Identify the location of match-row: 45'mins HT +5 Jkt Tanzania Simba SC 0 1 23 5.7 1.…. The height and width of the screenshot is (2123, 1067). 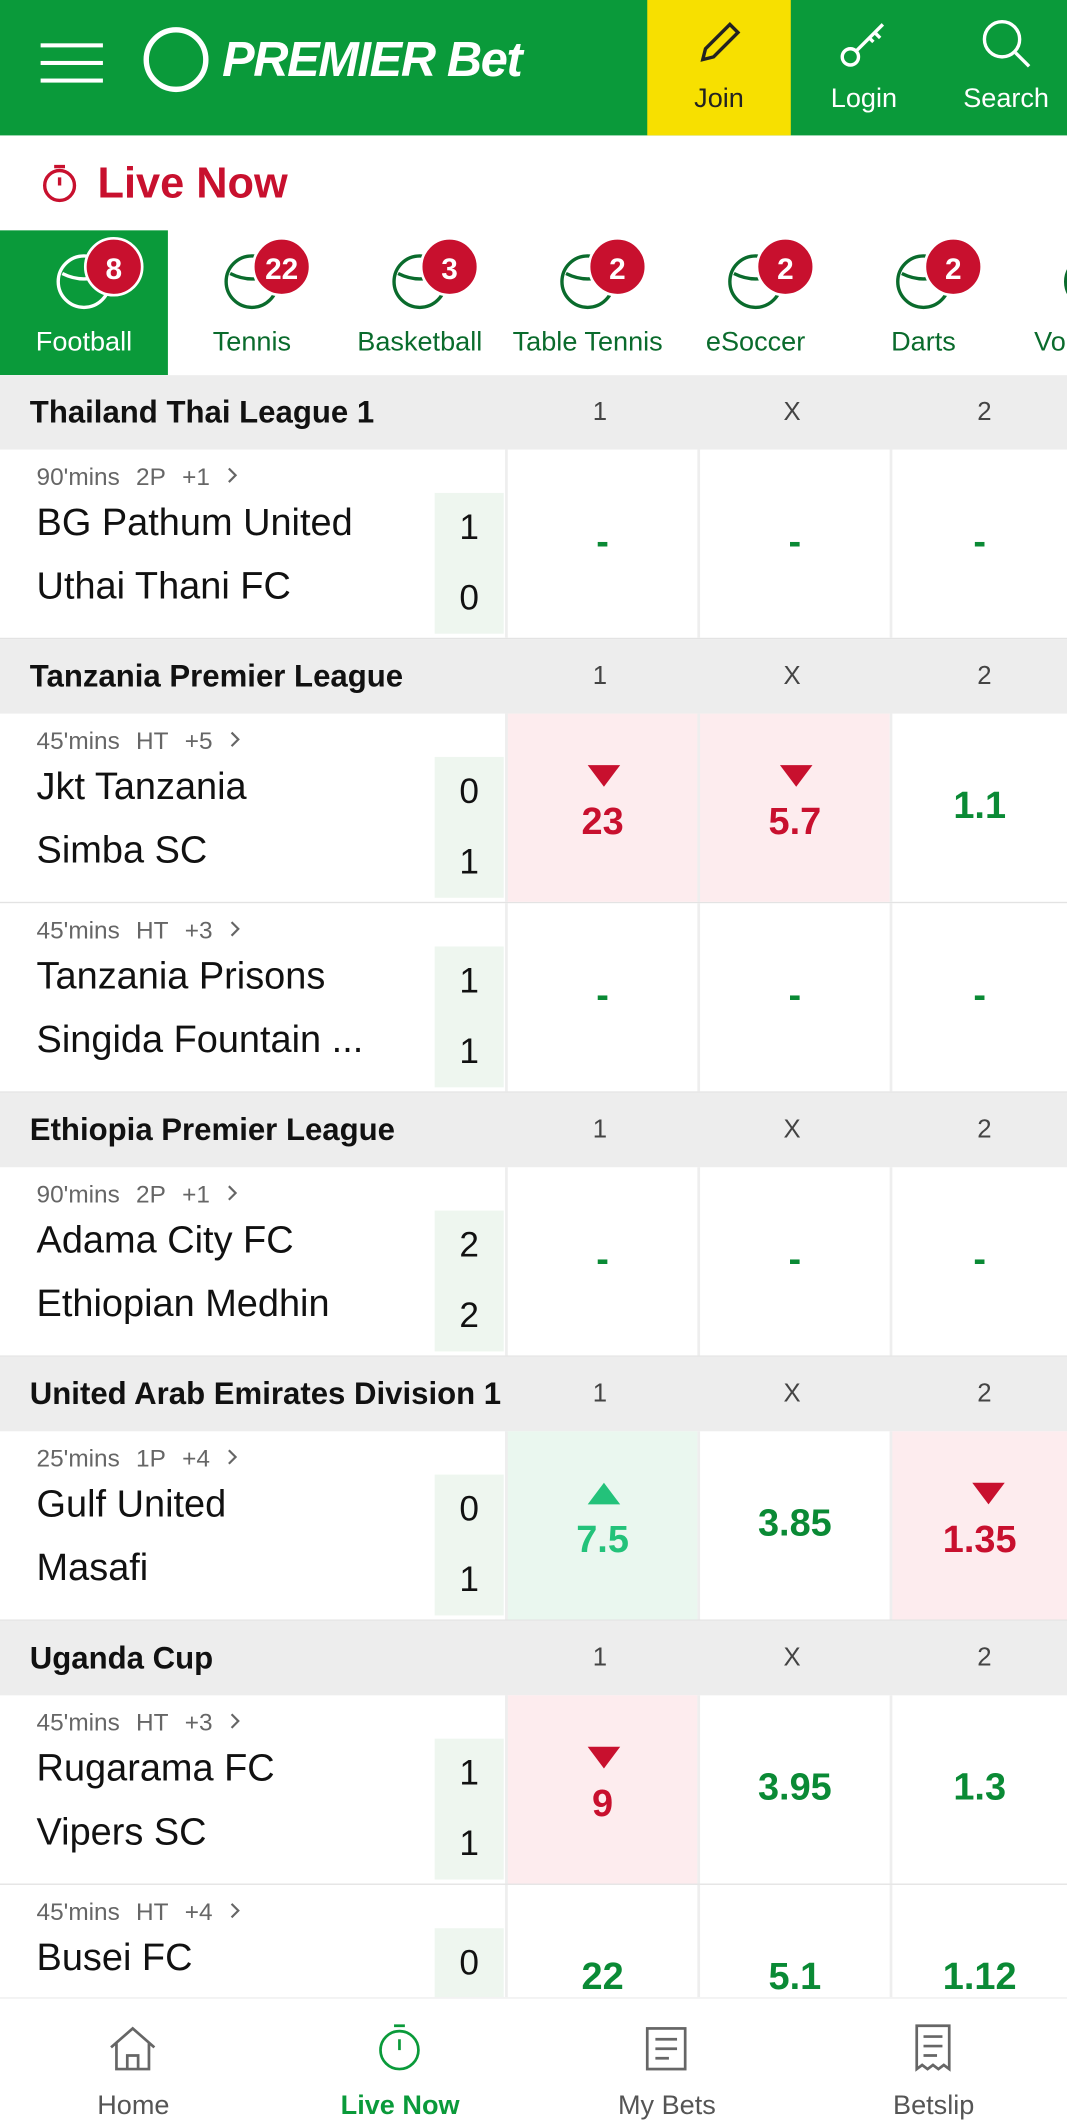
(533, 808).